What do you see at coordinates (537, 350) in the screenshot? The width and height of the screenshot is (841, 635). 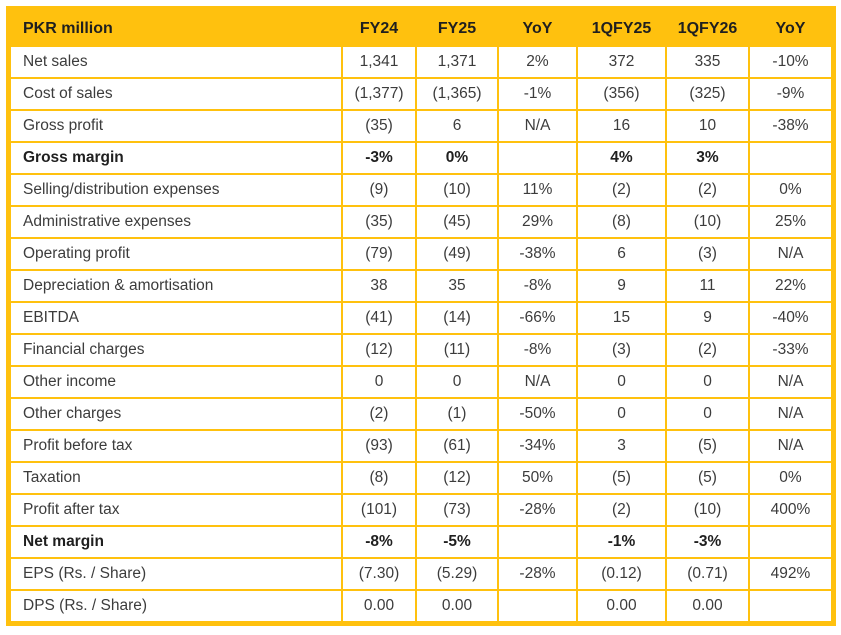 I see `value-cell: -8%` at bounding box center [537, 350].